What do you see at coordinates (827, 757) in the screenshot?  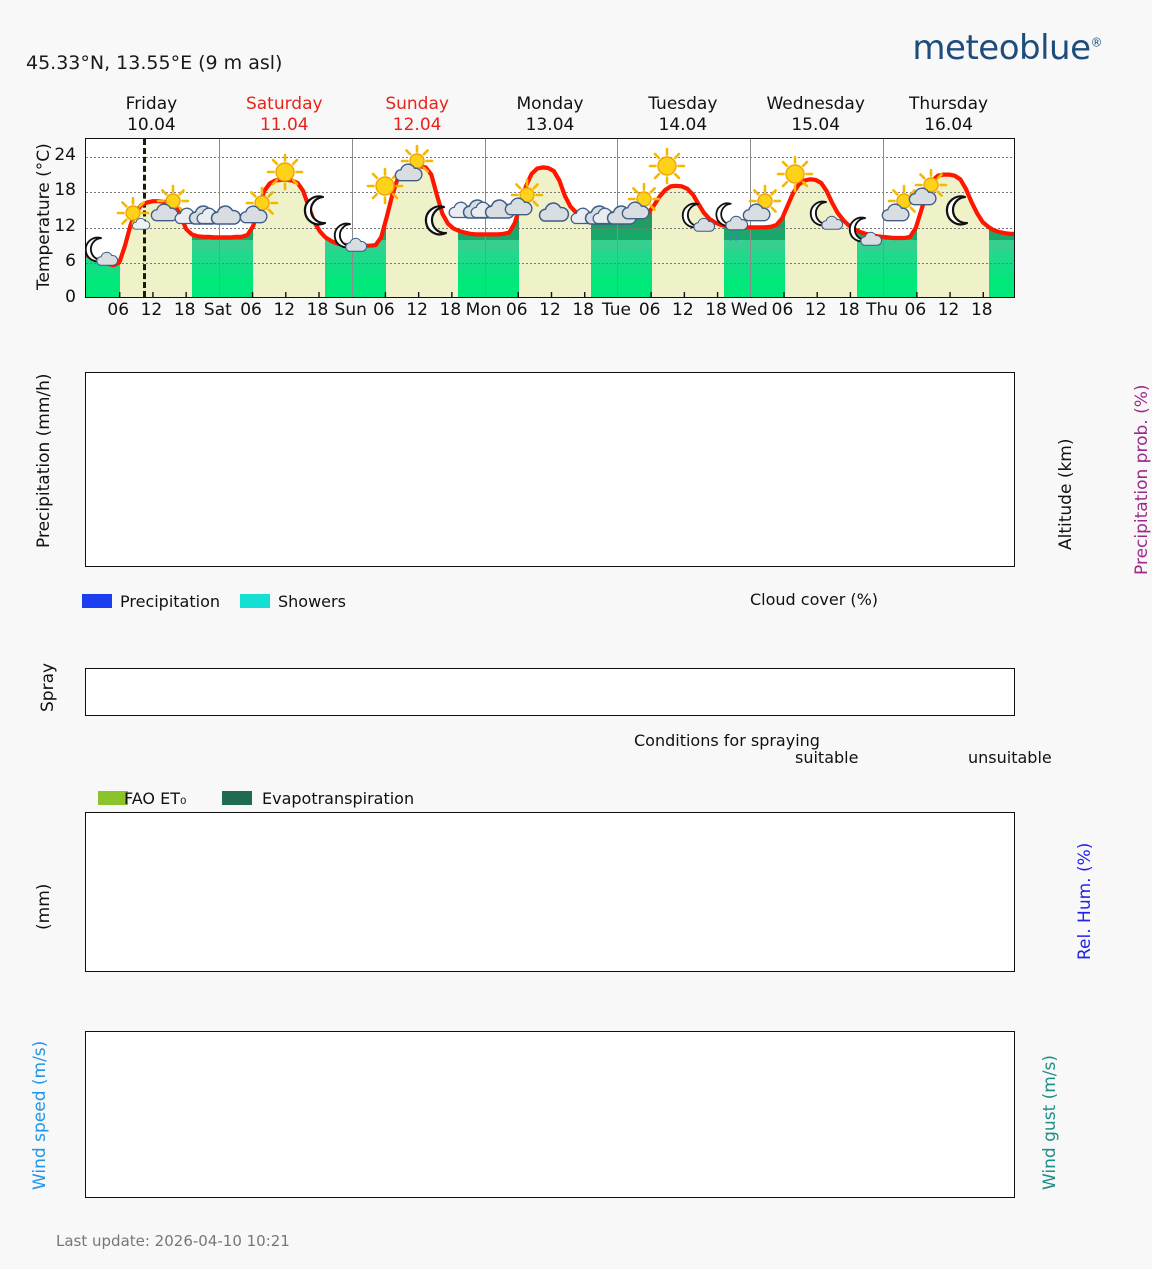 I see `spray-suitable-label: suitable` at bounding box center [827, 757].